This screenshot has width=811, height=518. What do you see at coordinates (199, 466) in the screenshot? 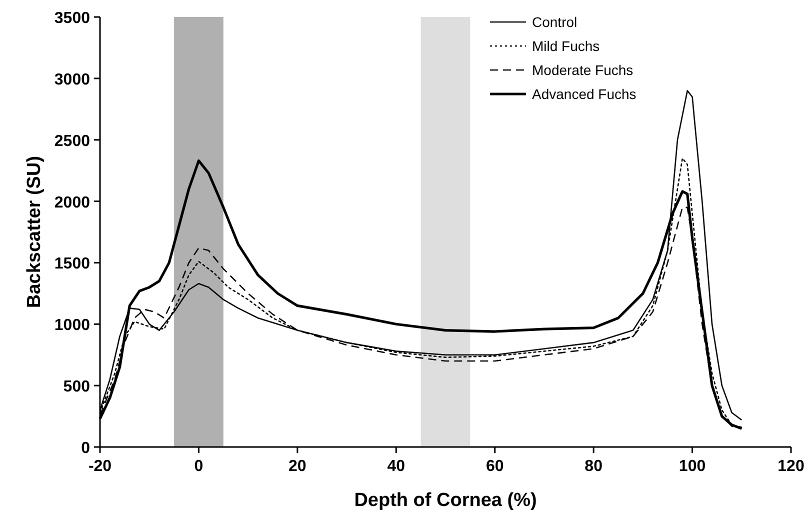
I see `x-tick-label: 0` at bounding box center [199, 466].